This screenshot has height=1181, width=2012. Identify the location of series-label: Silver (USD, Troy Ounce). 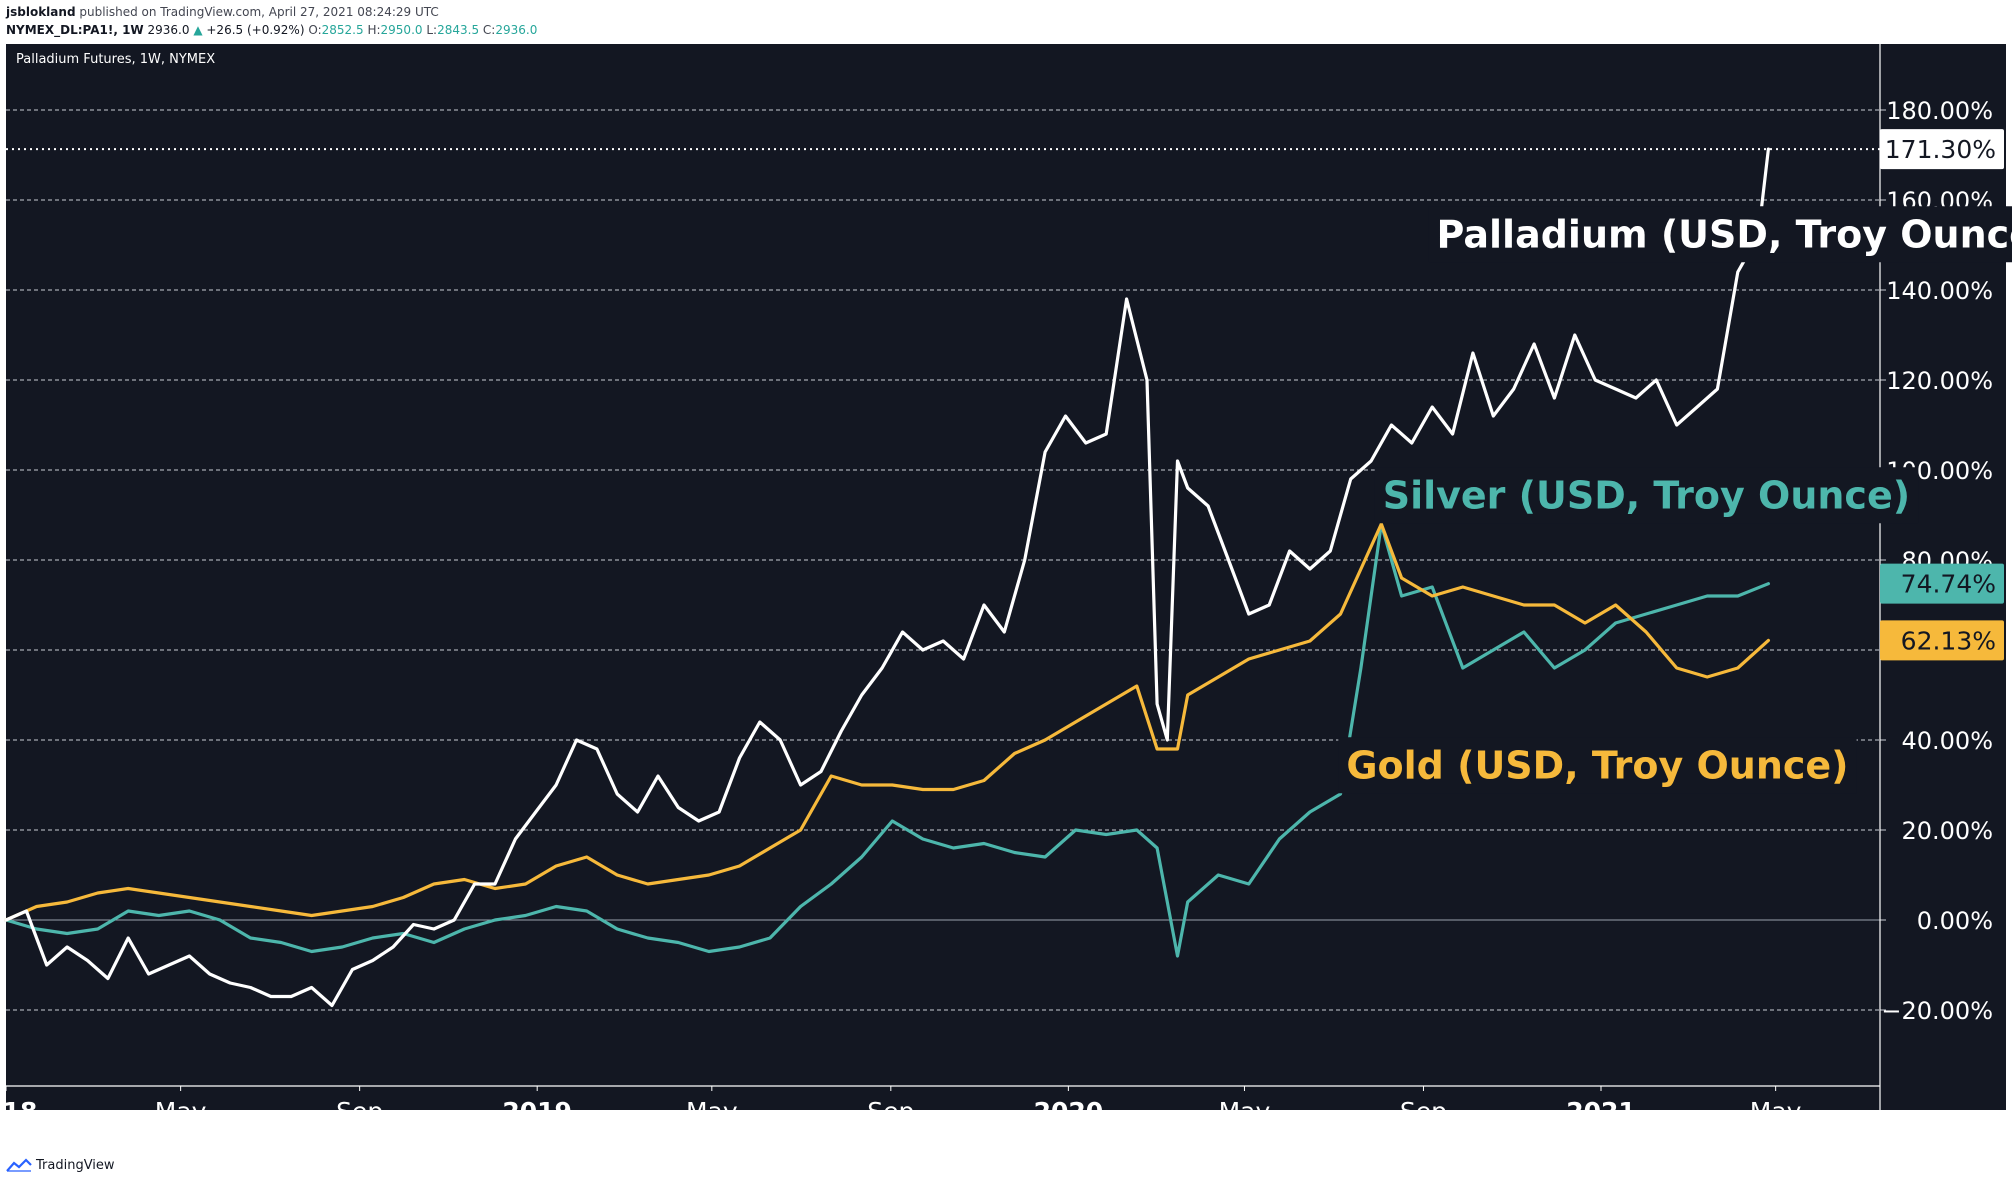
(1646, 495).